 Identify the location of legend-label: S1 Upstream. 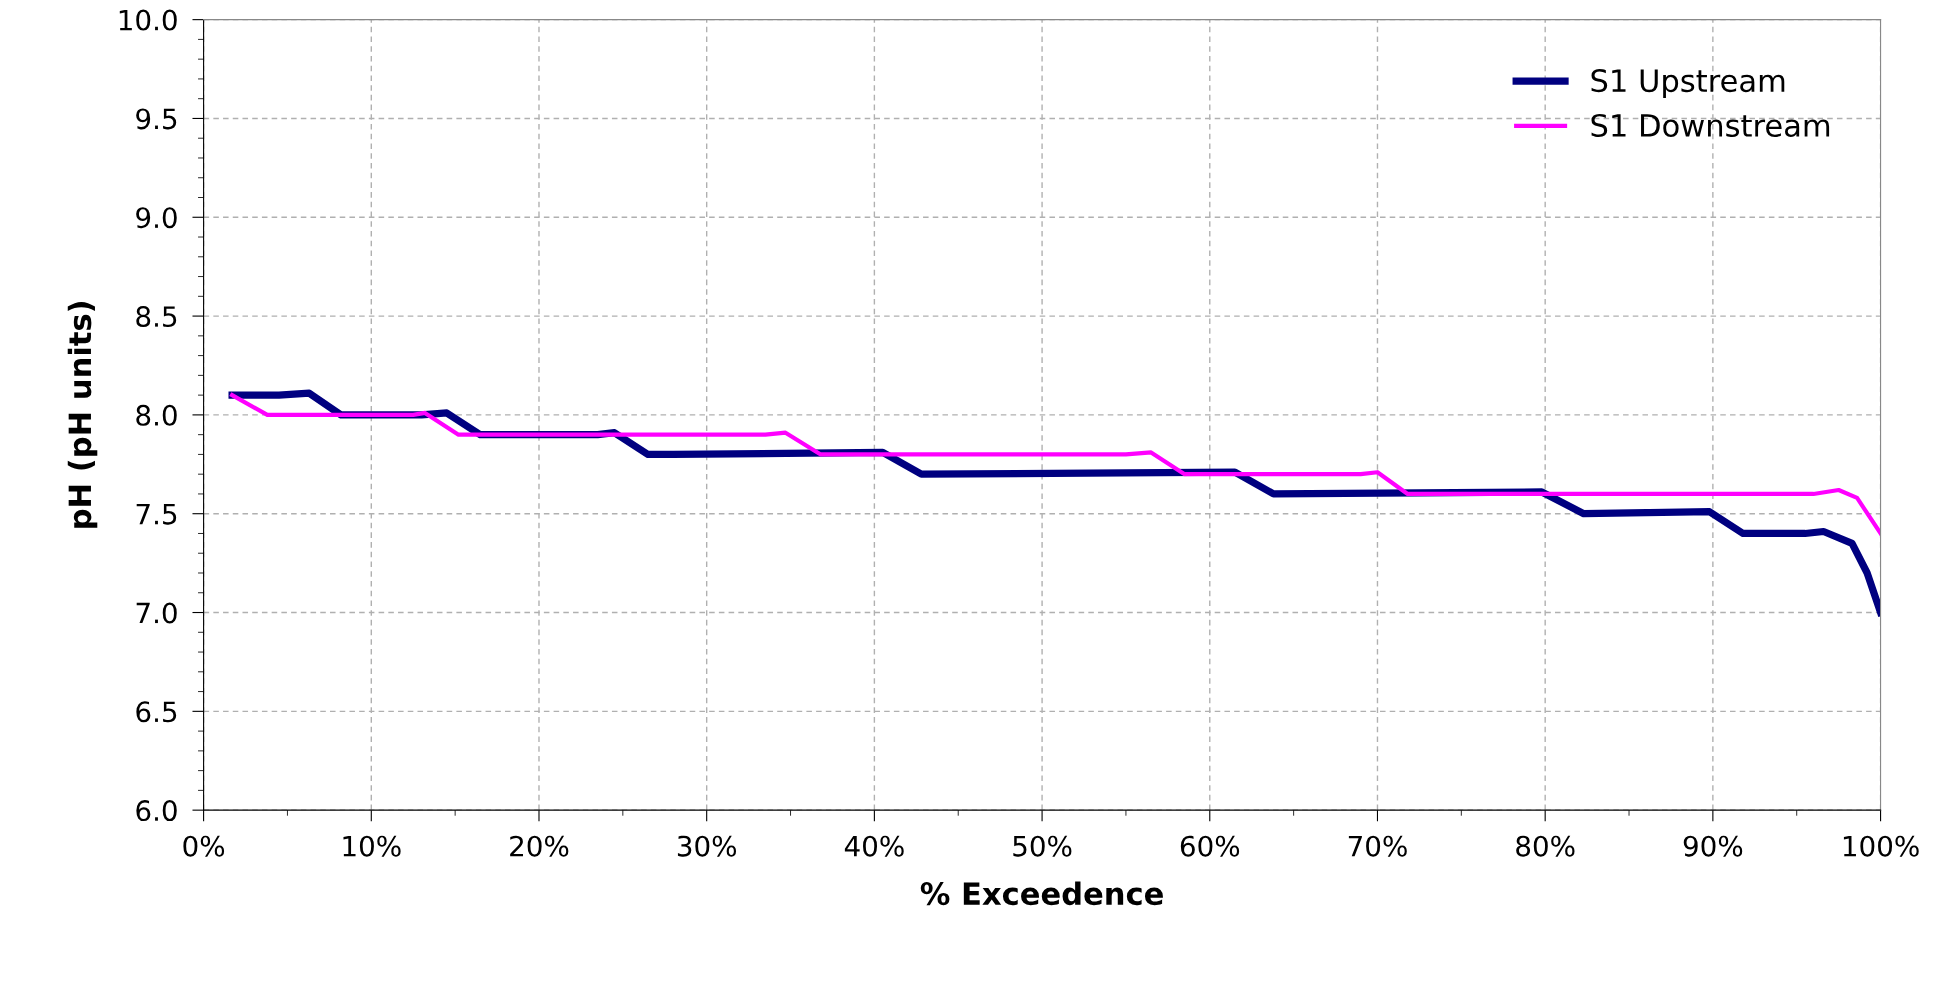
(1688, 84).